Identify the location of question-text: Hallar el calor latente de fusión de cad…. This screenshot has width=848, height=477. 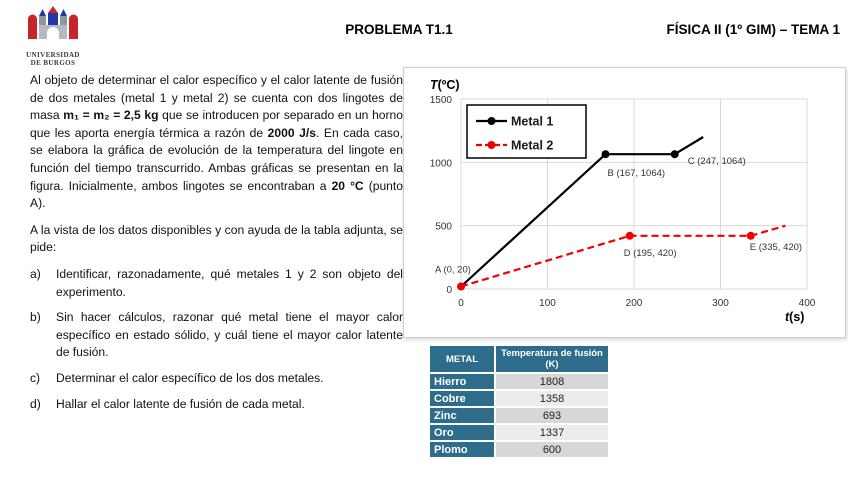
(180, 403).